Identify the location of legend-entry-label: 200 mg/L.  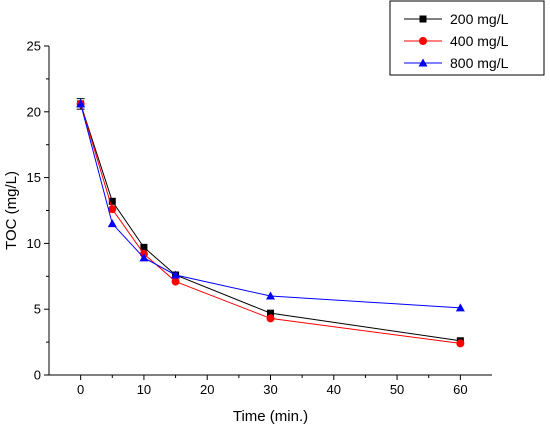
(479, 19).